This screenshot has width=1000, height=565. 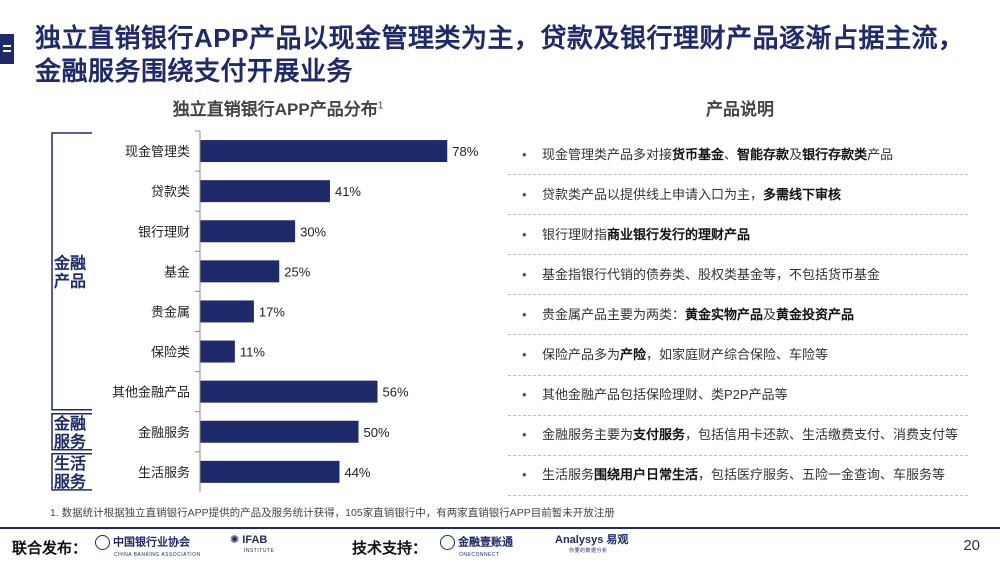 What do you see at coordinates (278, 109) in the screenshot?
I see `chart-title: 独立直销银行APP产品分布1` at bounding box center [278, 109].